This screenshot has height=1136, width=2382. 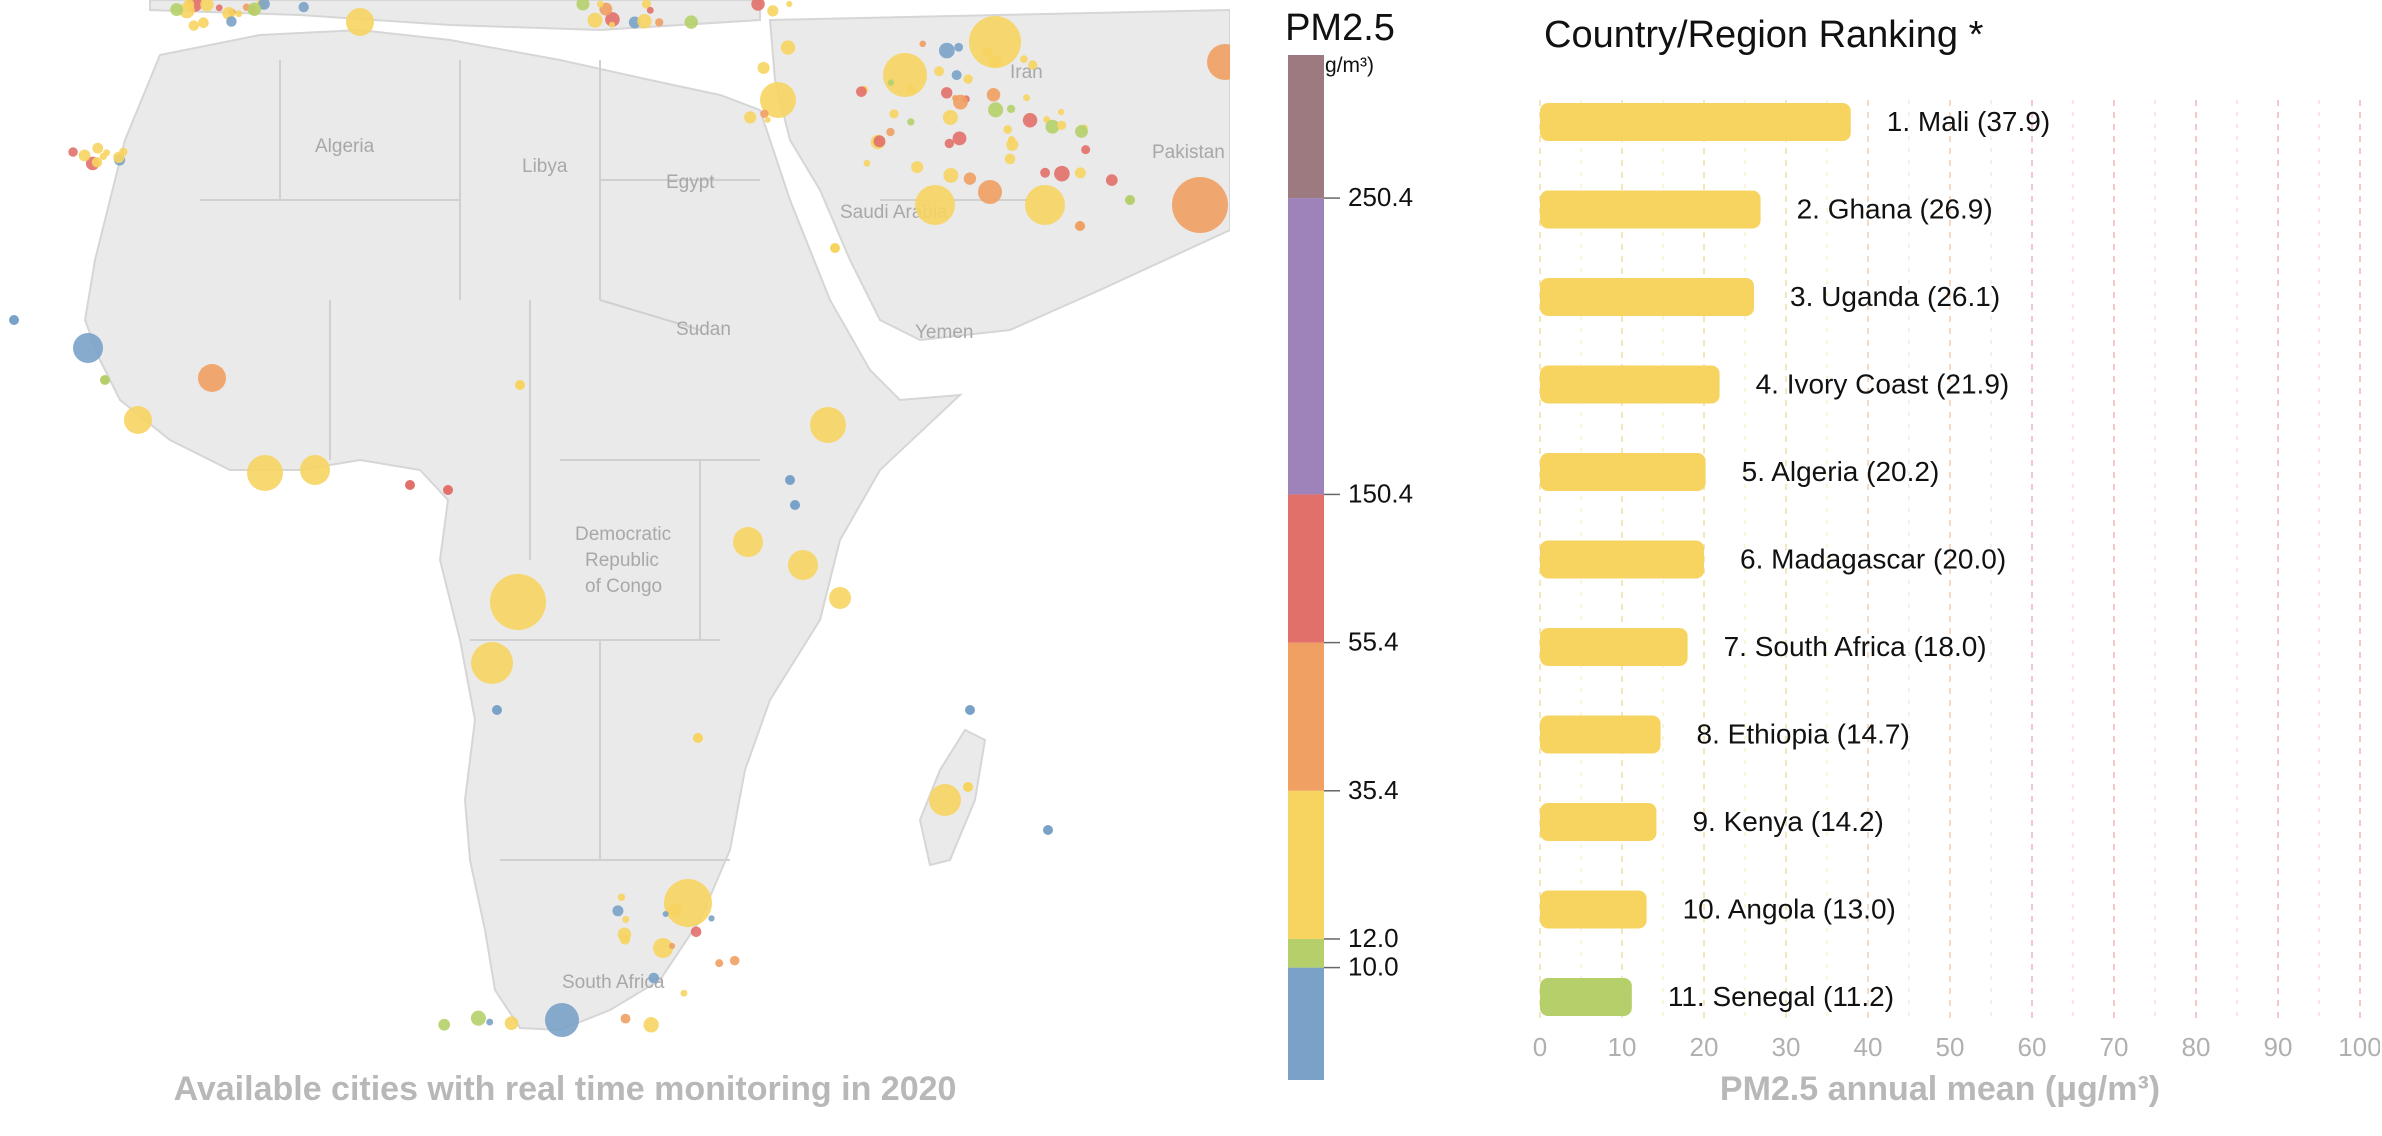 I want to click on bar-south-africa, so click(x=1614, y=647).